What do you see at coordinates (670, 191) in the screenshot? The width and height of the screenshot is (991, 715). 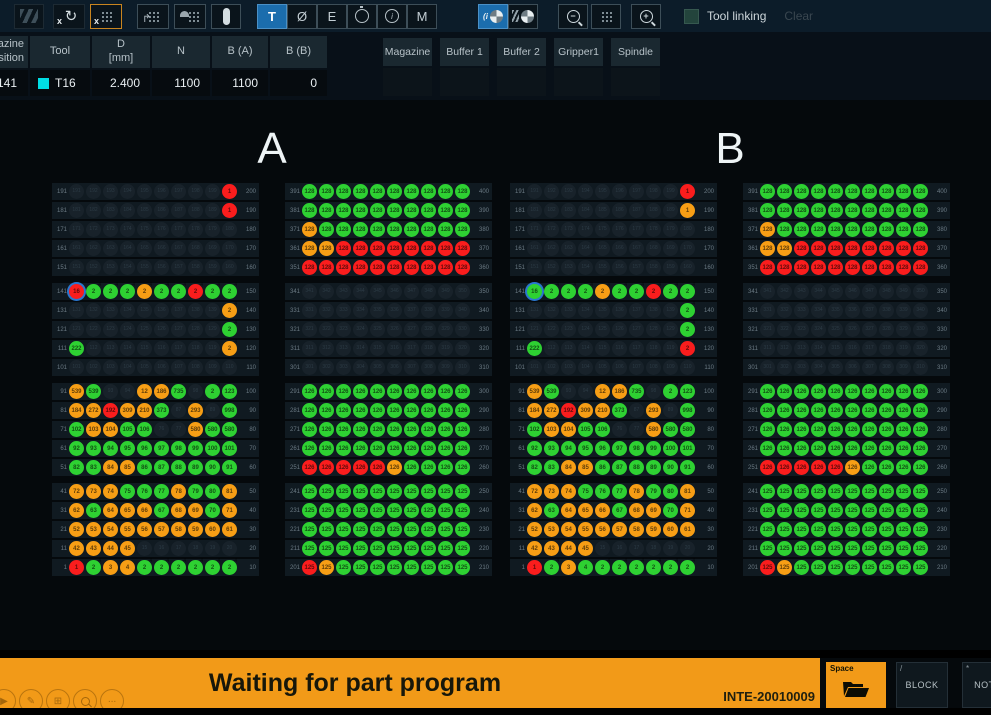 I see `tool-pocket: 199` at bounding box center [670, 191].